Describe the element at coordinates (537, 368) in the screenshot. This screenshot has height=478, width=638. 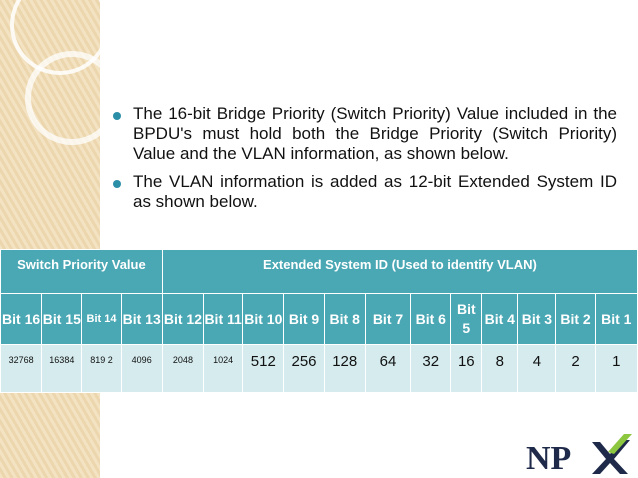
I see `bit-value-cell: 4` at that location.